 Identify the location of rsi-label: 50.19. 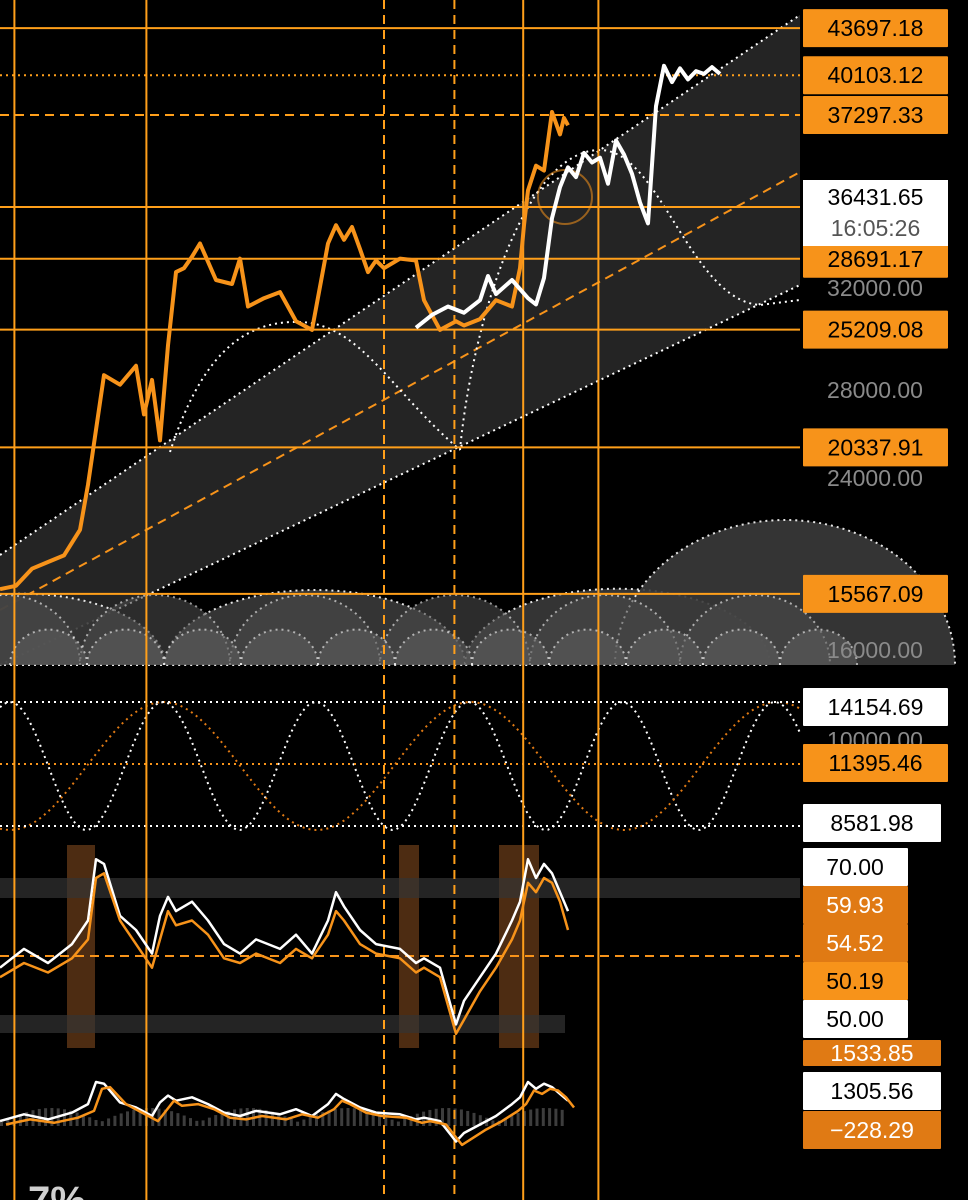
(855, 981).